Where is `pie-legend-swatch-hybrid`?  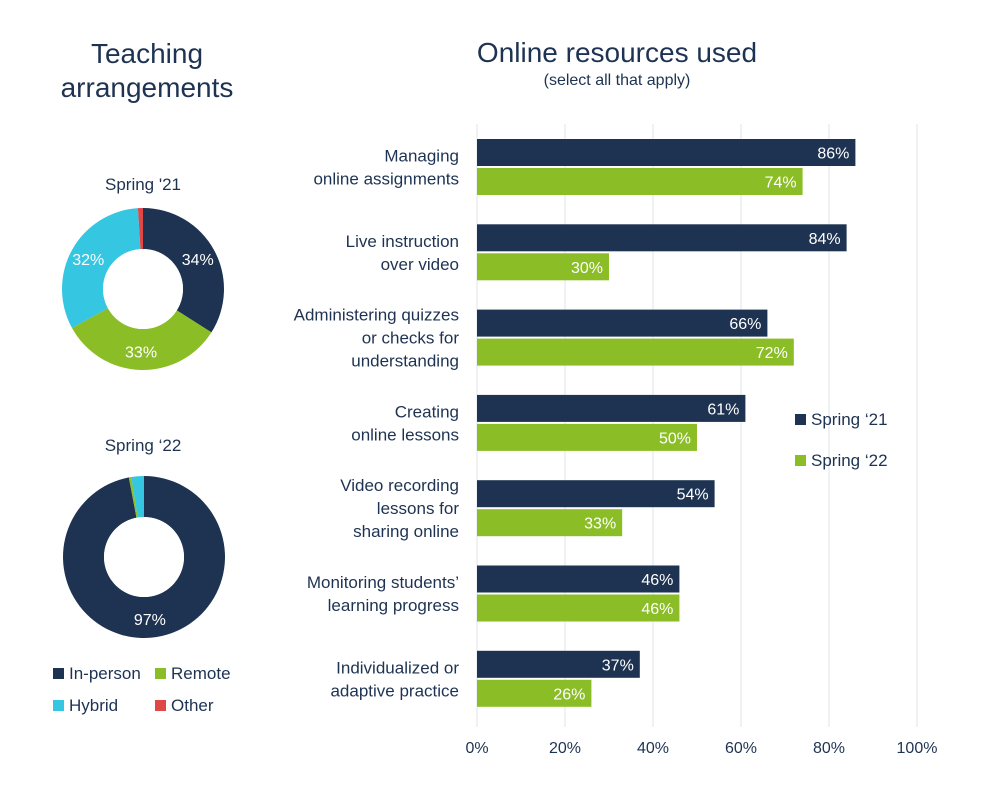
pie-legend-swatch-hybrid is located at coordinates (58, 705).